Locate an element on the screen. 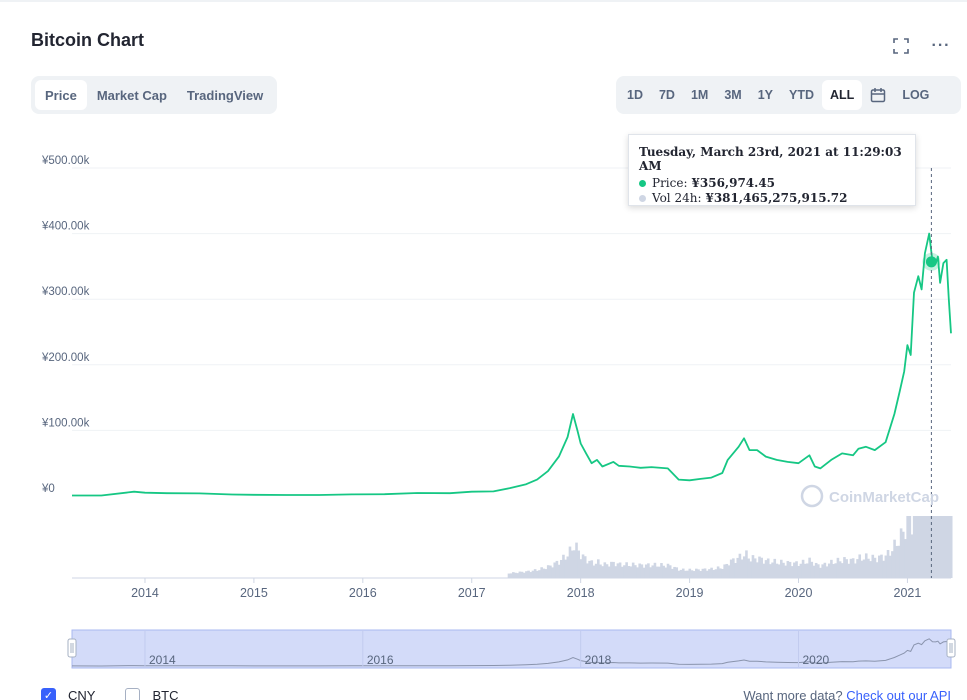 This screenshot has height=700, width=967. fullscreen-icon is located at coordinates (901, 46).